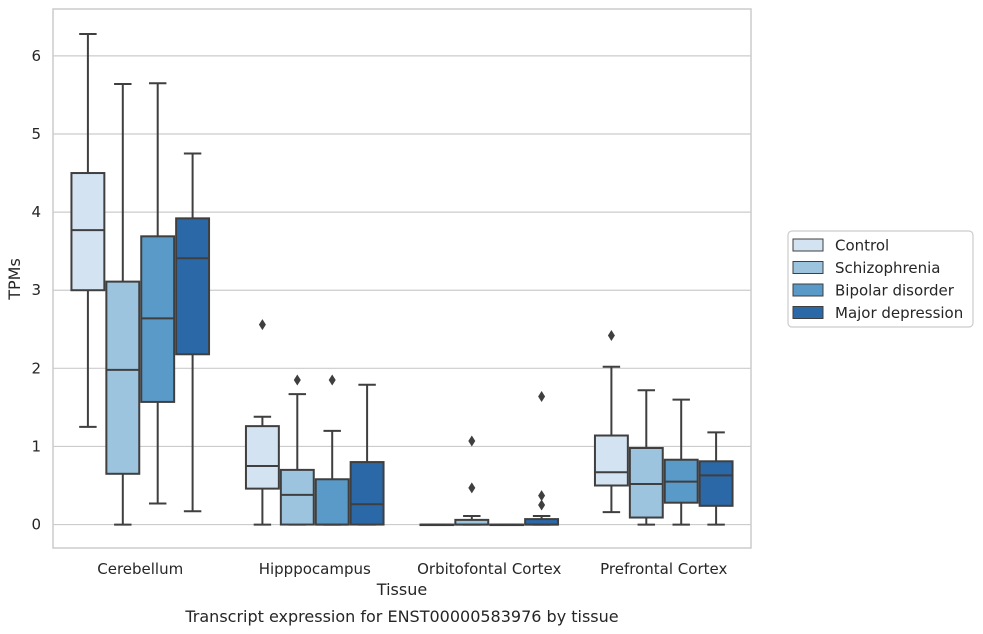  I want to click on legend-label: Bipolar disorder, so click(895, 291).